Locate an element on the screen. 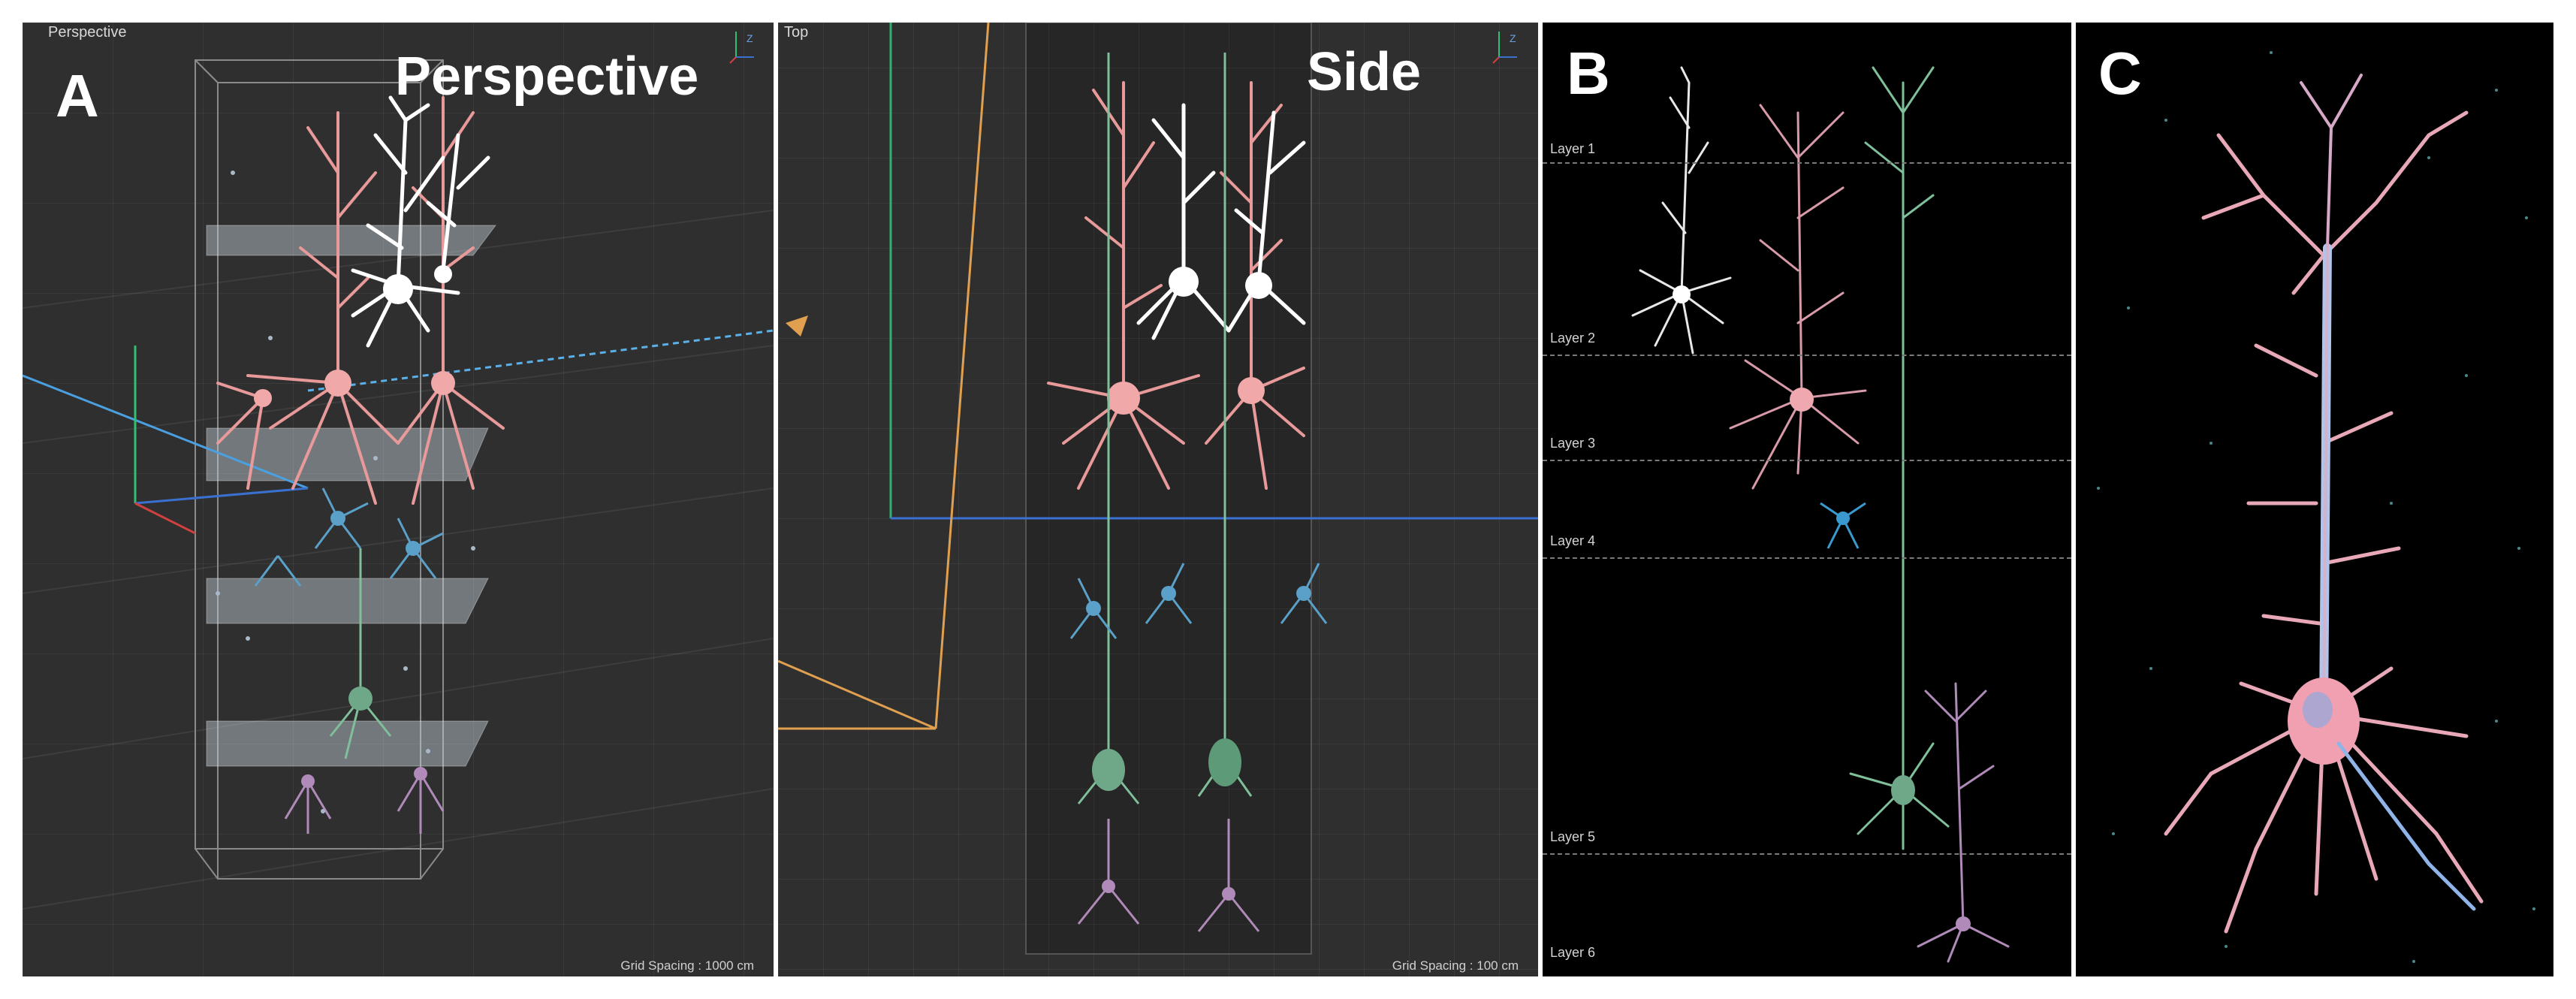  viewport-label: Top is located at coordinates (796, 32).